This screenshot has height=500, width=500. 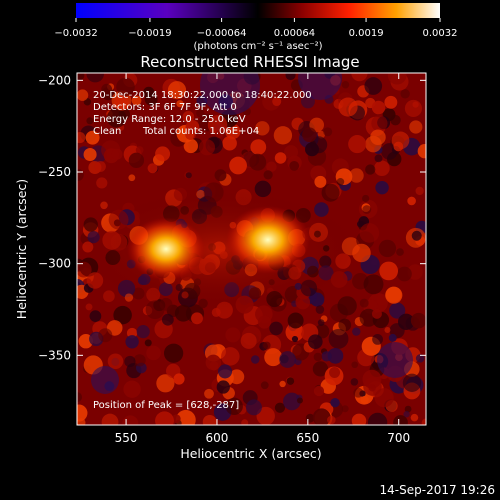 I want to click on energy-range: Energy Range: 12.0 - 25.0 keV, so click(x=169, y=119).